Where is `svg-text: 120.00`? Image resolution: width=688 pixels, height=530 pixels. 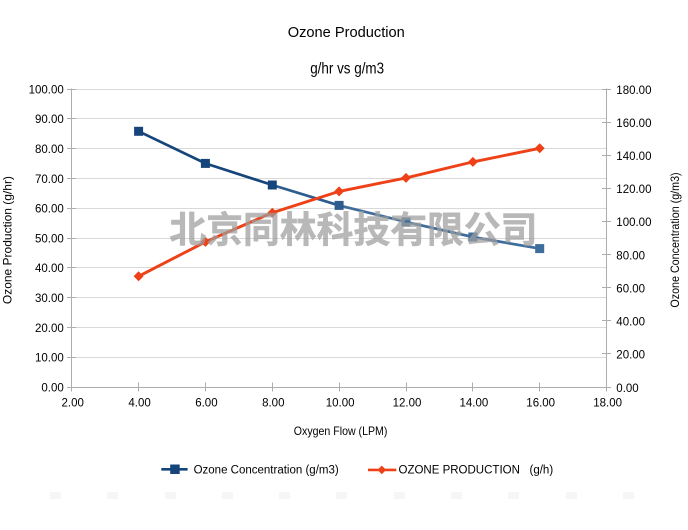 svg-text: 120.00 is located at coordinates (633, 190).